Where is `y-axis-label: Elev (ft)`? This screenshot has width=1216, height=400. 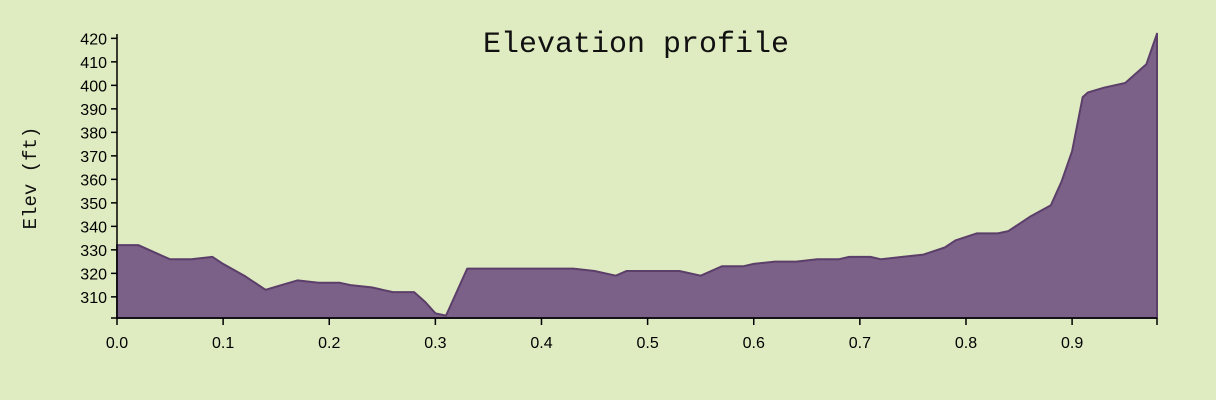 y-axis-label: Elev (ft) is located at coordinates (31, 178).